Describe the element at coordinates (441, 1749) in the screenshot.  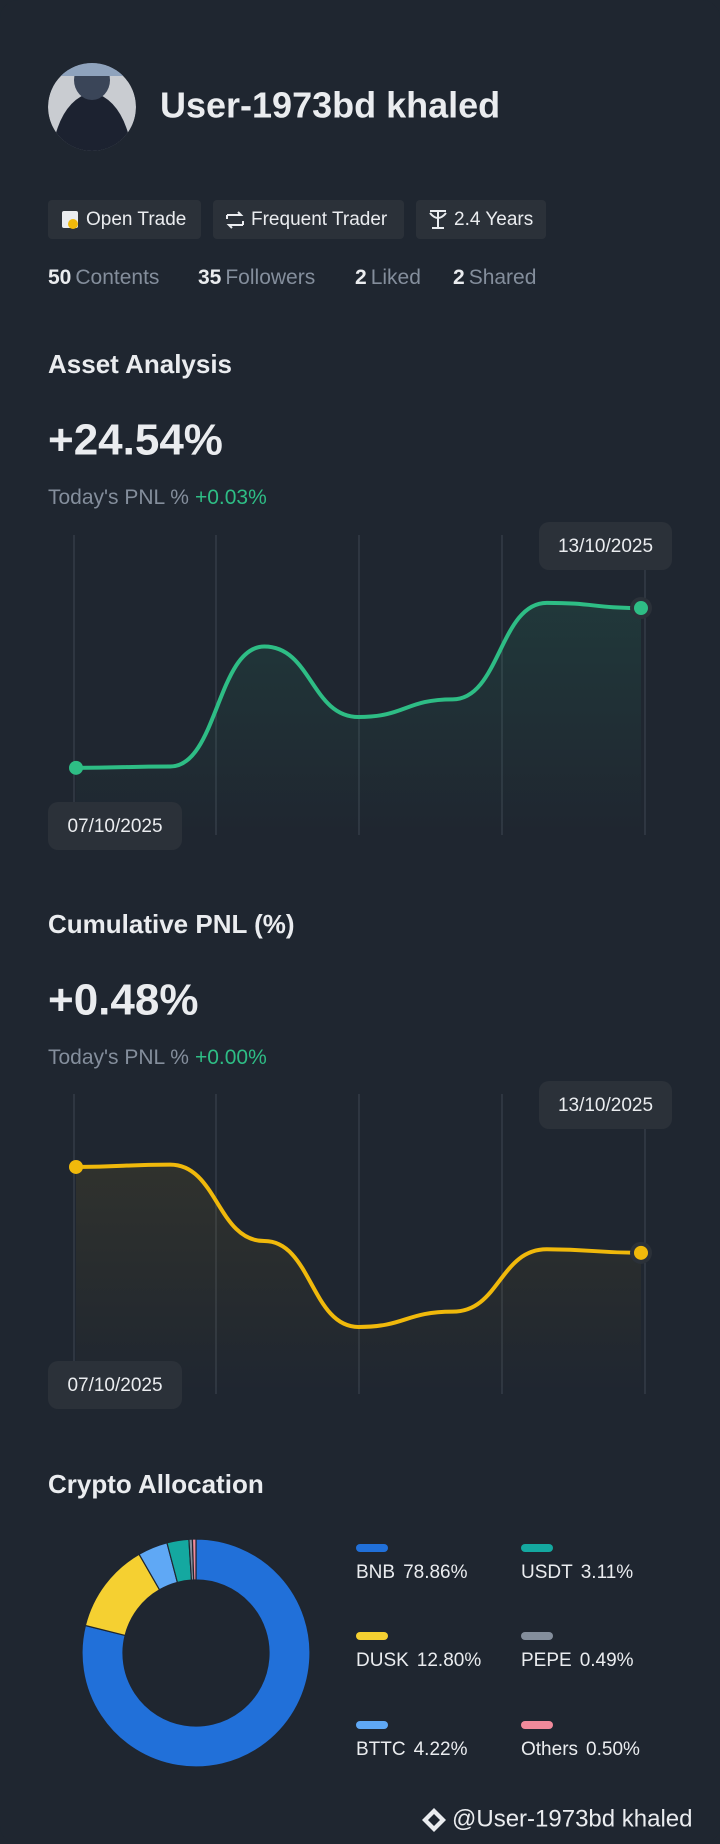
I see `legend-value: 4.22%` at that location.